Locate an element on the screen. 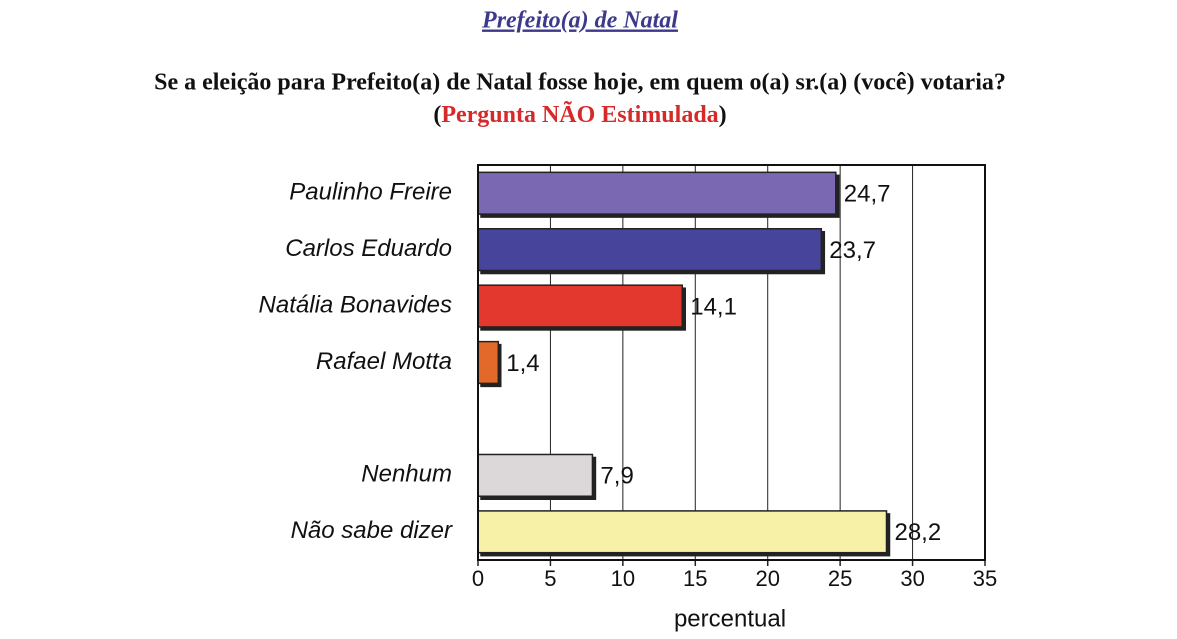  value-label: 24,7 is located at coordinates (867, 194).